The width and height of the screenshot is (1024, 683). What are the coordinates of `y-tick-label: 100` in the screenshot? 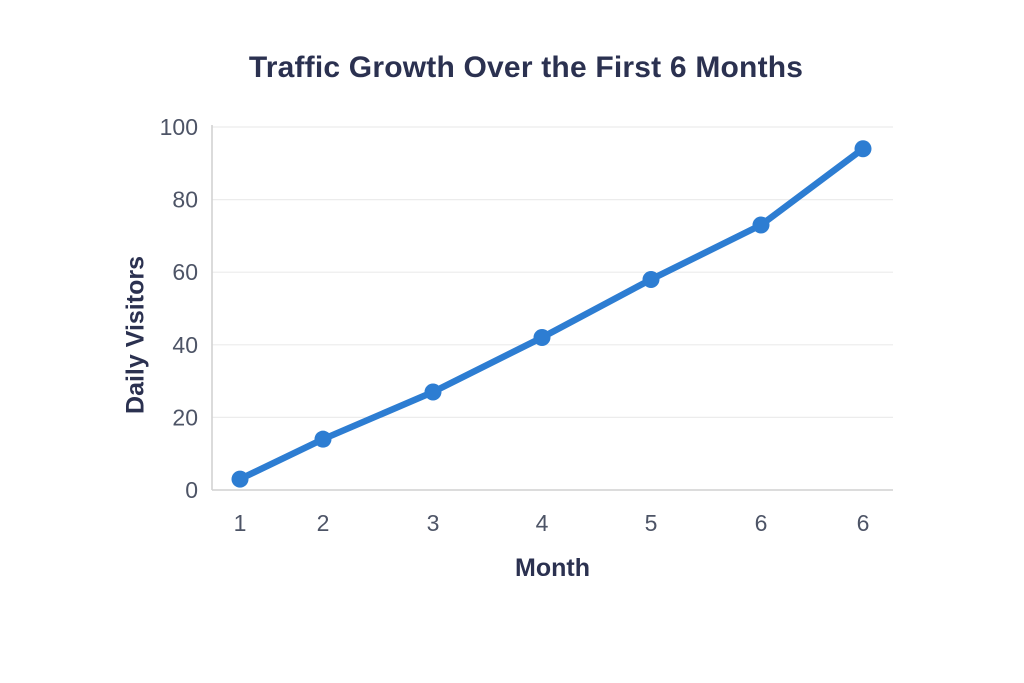 It's located at (179, 127).